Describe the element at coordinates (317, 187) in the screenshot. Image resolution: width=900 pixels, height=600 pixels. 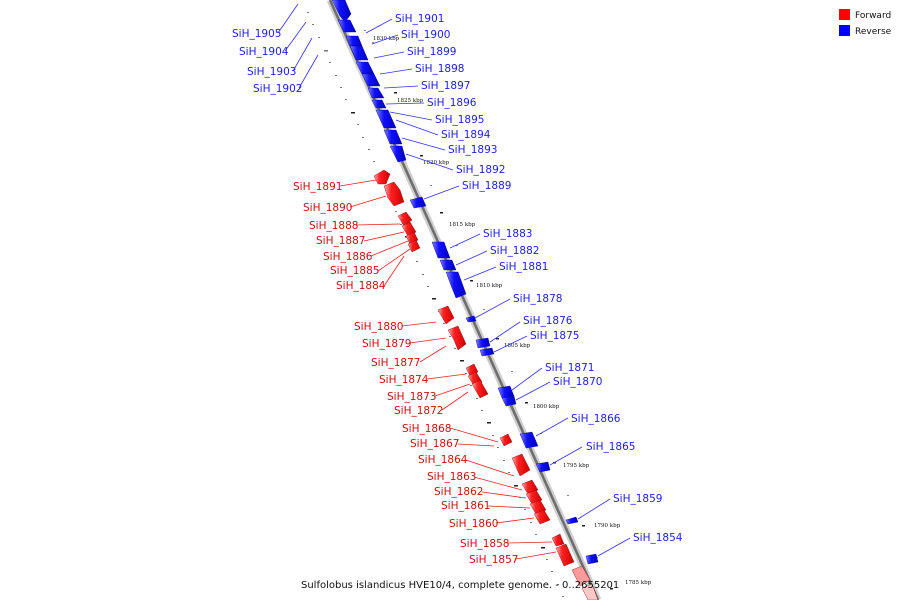
I see `gene-label: SiH_1891` at that location.